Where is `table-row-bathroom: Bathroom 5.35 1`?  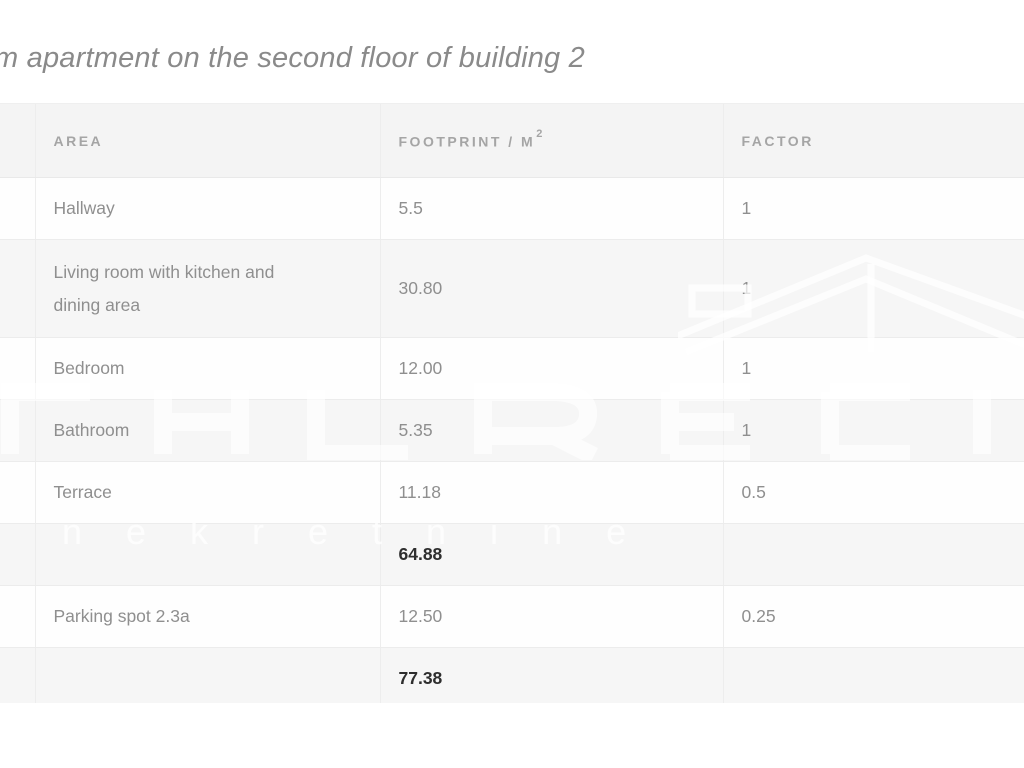 table-row-bathroom: Bathroom 5.35 1 is located at coordinates (512, 430).